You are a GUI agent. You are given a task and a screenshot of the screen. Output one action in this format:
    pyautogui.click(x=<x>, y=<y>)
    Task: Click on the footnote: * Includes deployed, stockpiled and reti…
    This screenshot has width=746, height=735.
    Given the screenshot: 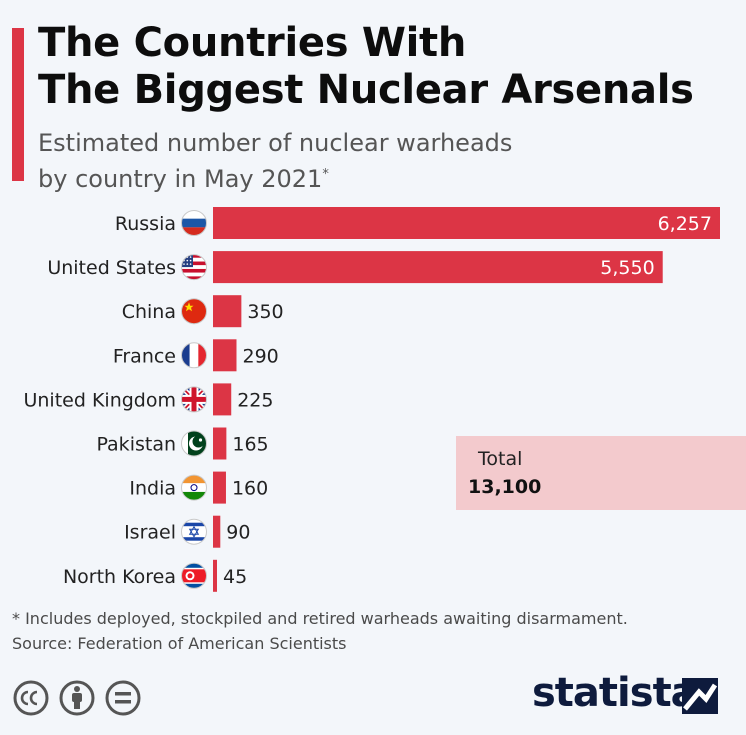 What is the action you would take?
    pyautogui.click(x=320, y=618)
    